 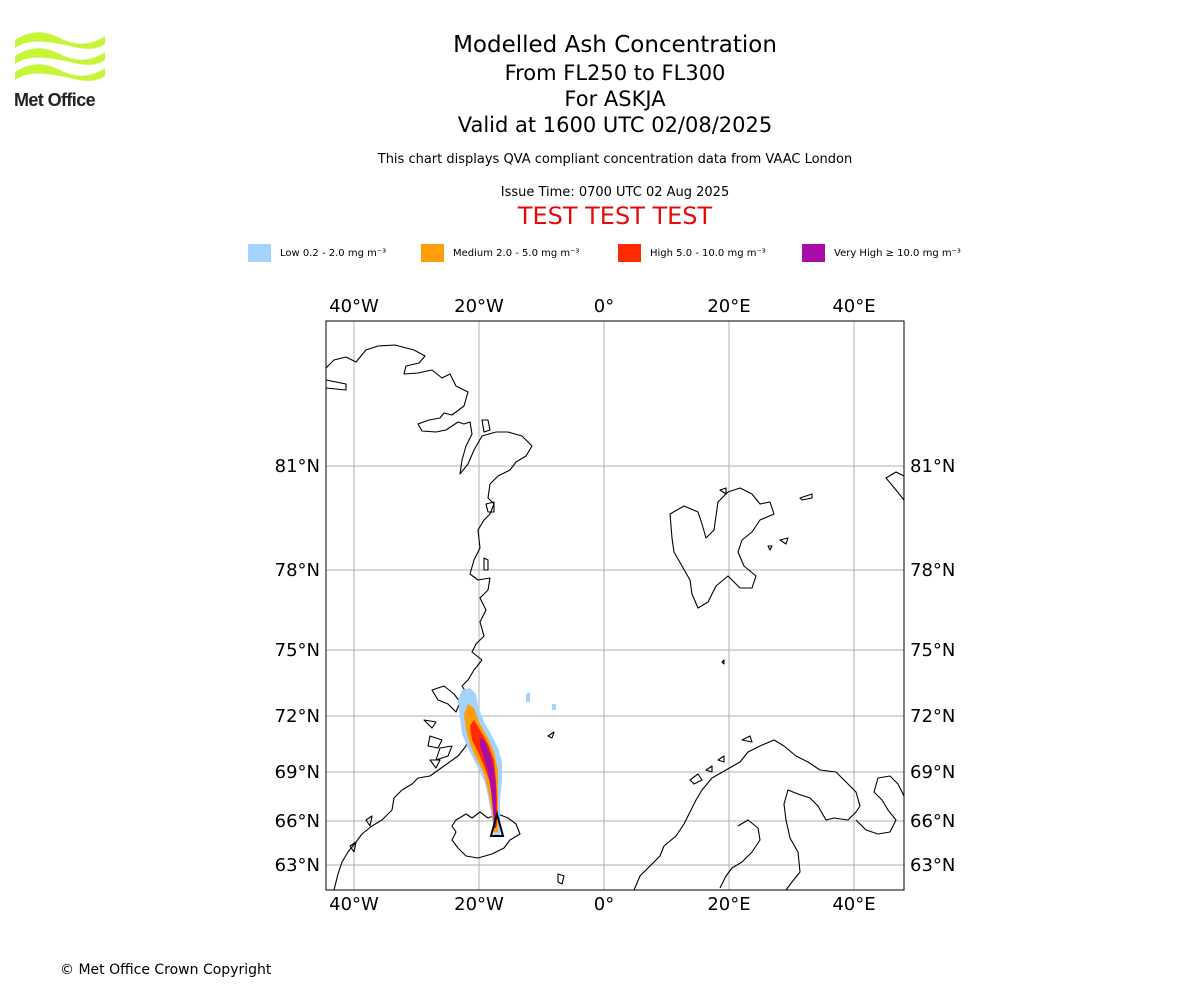 I want to click on greenland-fjord-west, so click(x=336, y=385).